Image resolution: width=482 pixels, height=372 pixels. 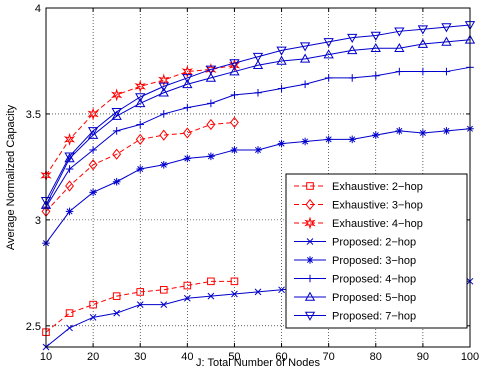 I want to click on x-tick-label: 10, so click(x=46, y=357).